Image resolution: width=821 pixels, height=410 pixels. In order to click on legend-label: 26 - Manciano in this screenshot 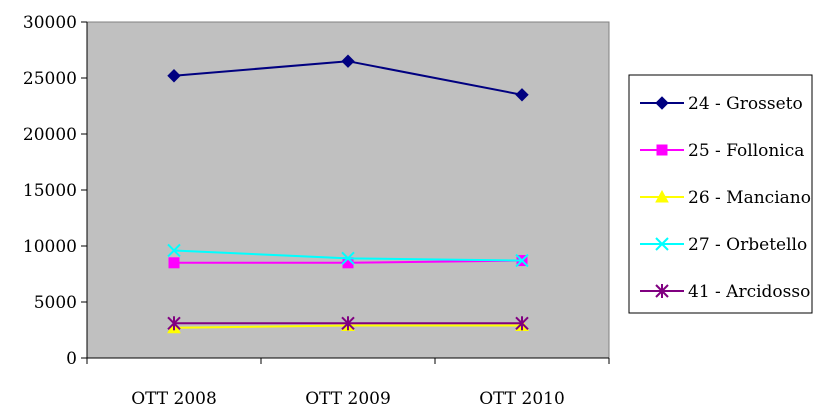, I will do `click(749, 198)`.